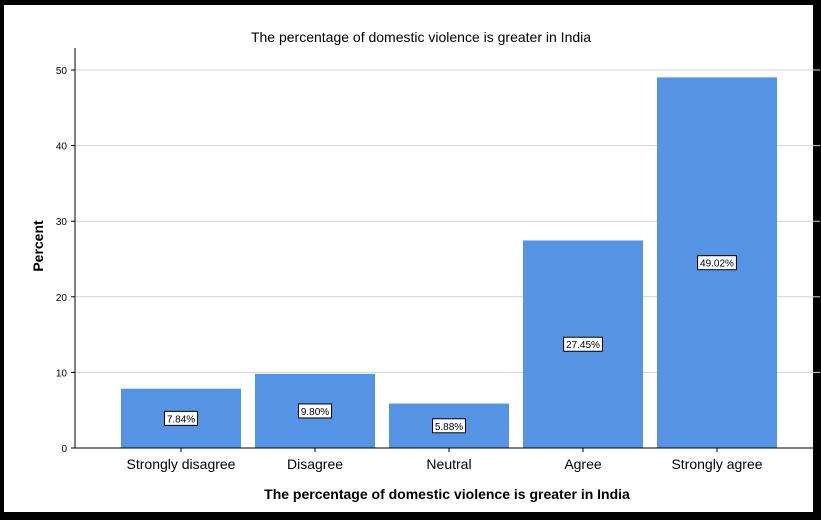  I want to click on data-label: 49.02%, so click(717, 263).